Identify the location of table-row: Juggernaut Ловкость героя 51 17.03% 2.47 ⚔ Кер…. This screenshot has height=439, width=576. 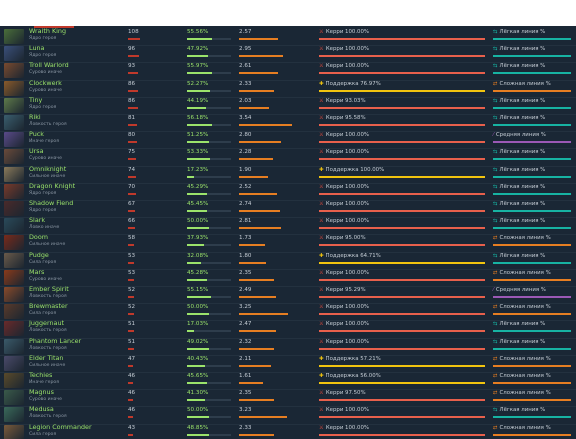
(288, 329).